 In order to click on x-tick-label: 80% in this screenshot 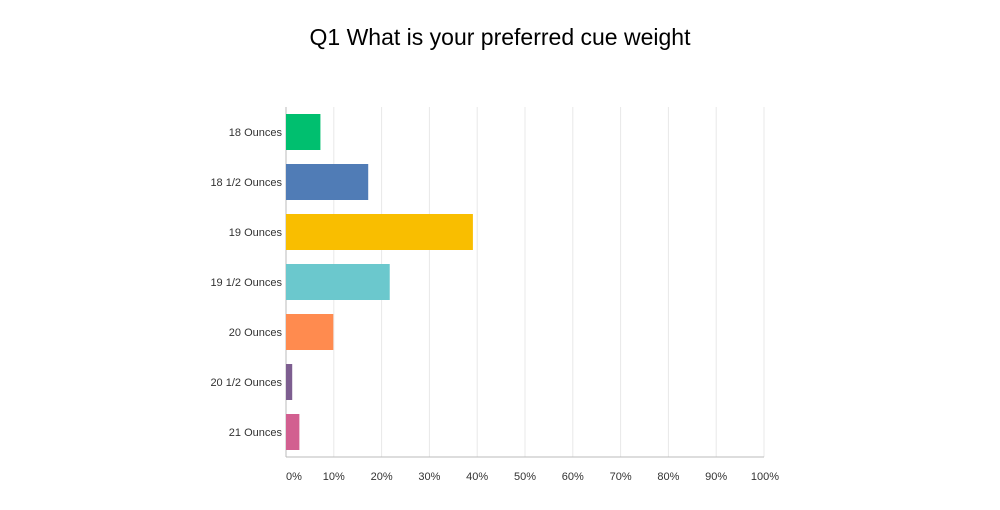, I will do `click(668, 477)`.